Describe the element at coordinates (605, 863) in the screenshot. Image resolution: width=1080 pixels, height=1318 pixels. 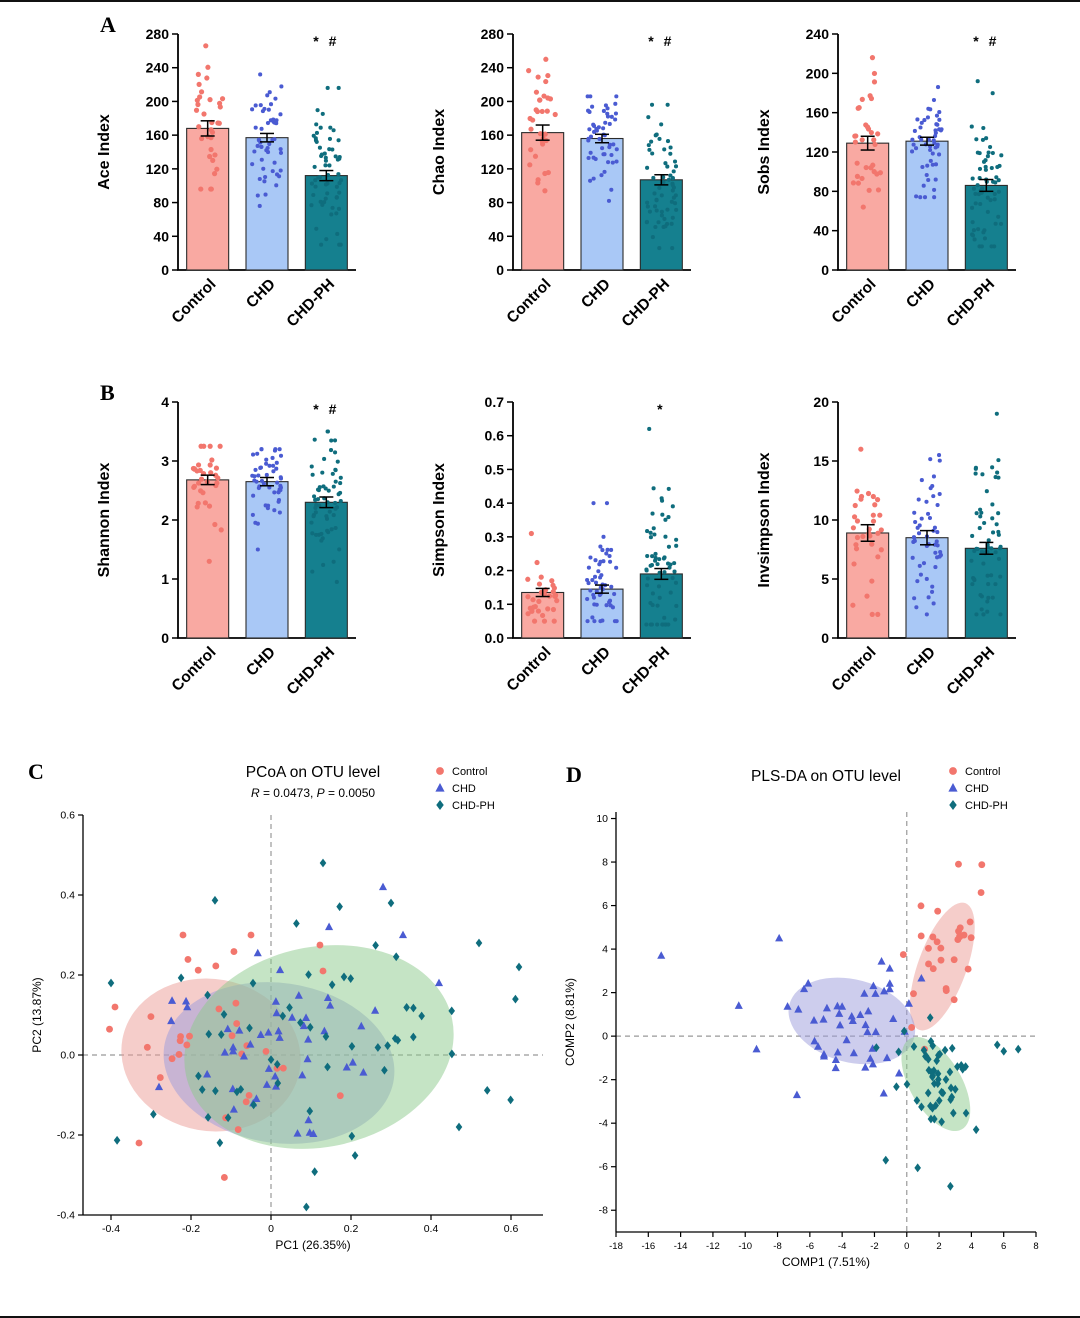
I see `y-tick-label: 8` at that location.